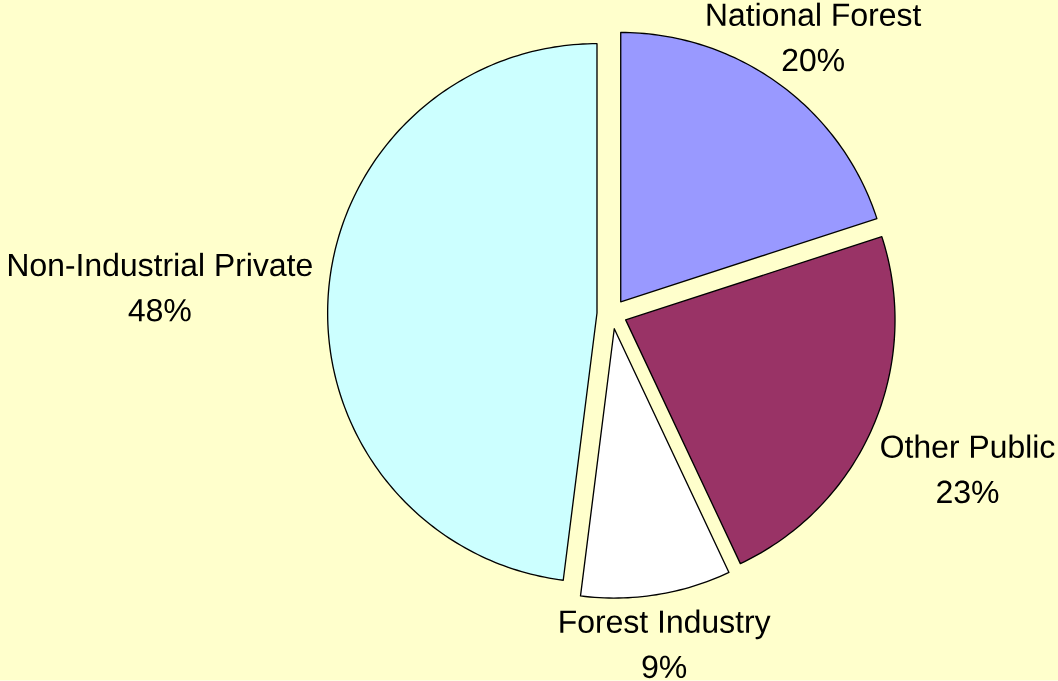 The height and width of the screenshot is (681, 1058). Describe the element at coordinates (664, 667) in the screenshot. I see `data-label: 9%` at that location.